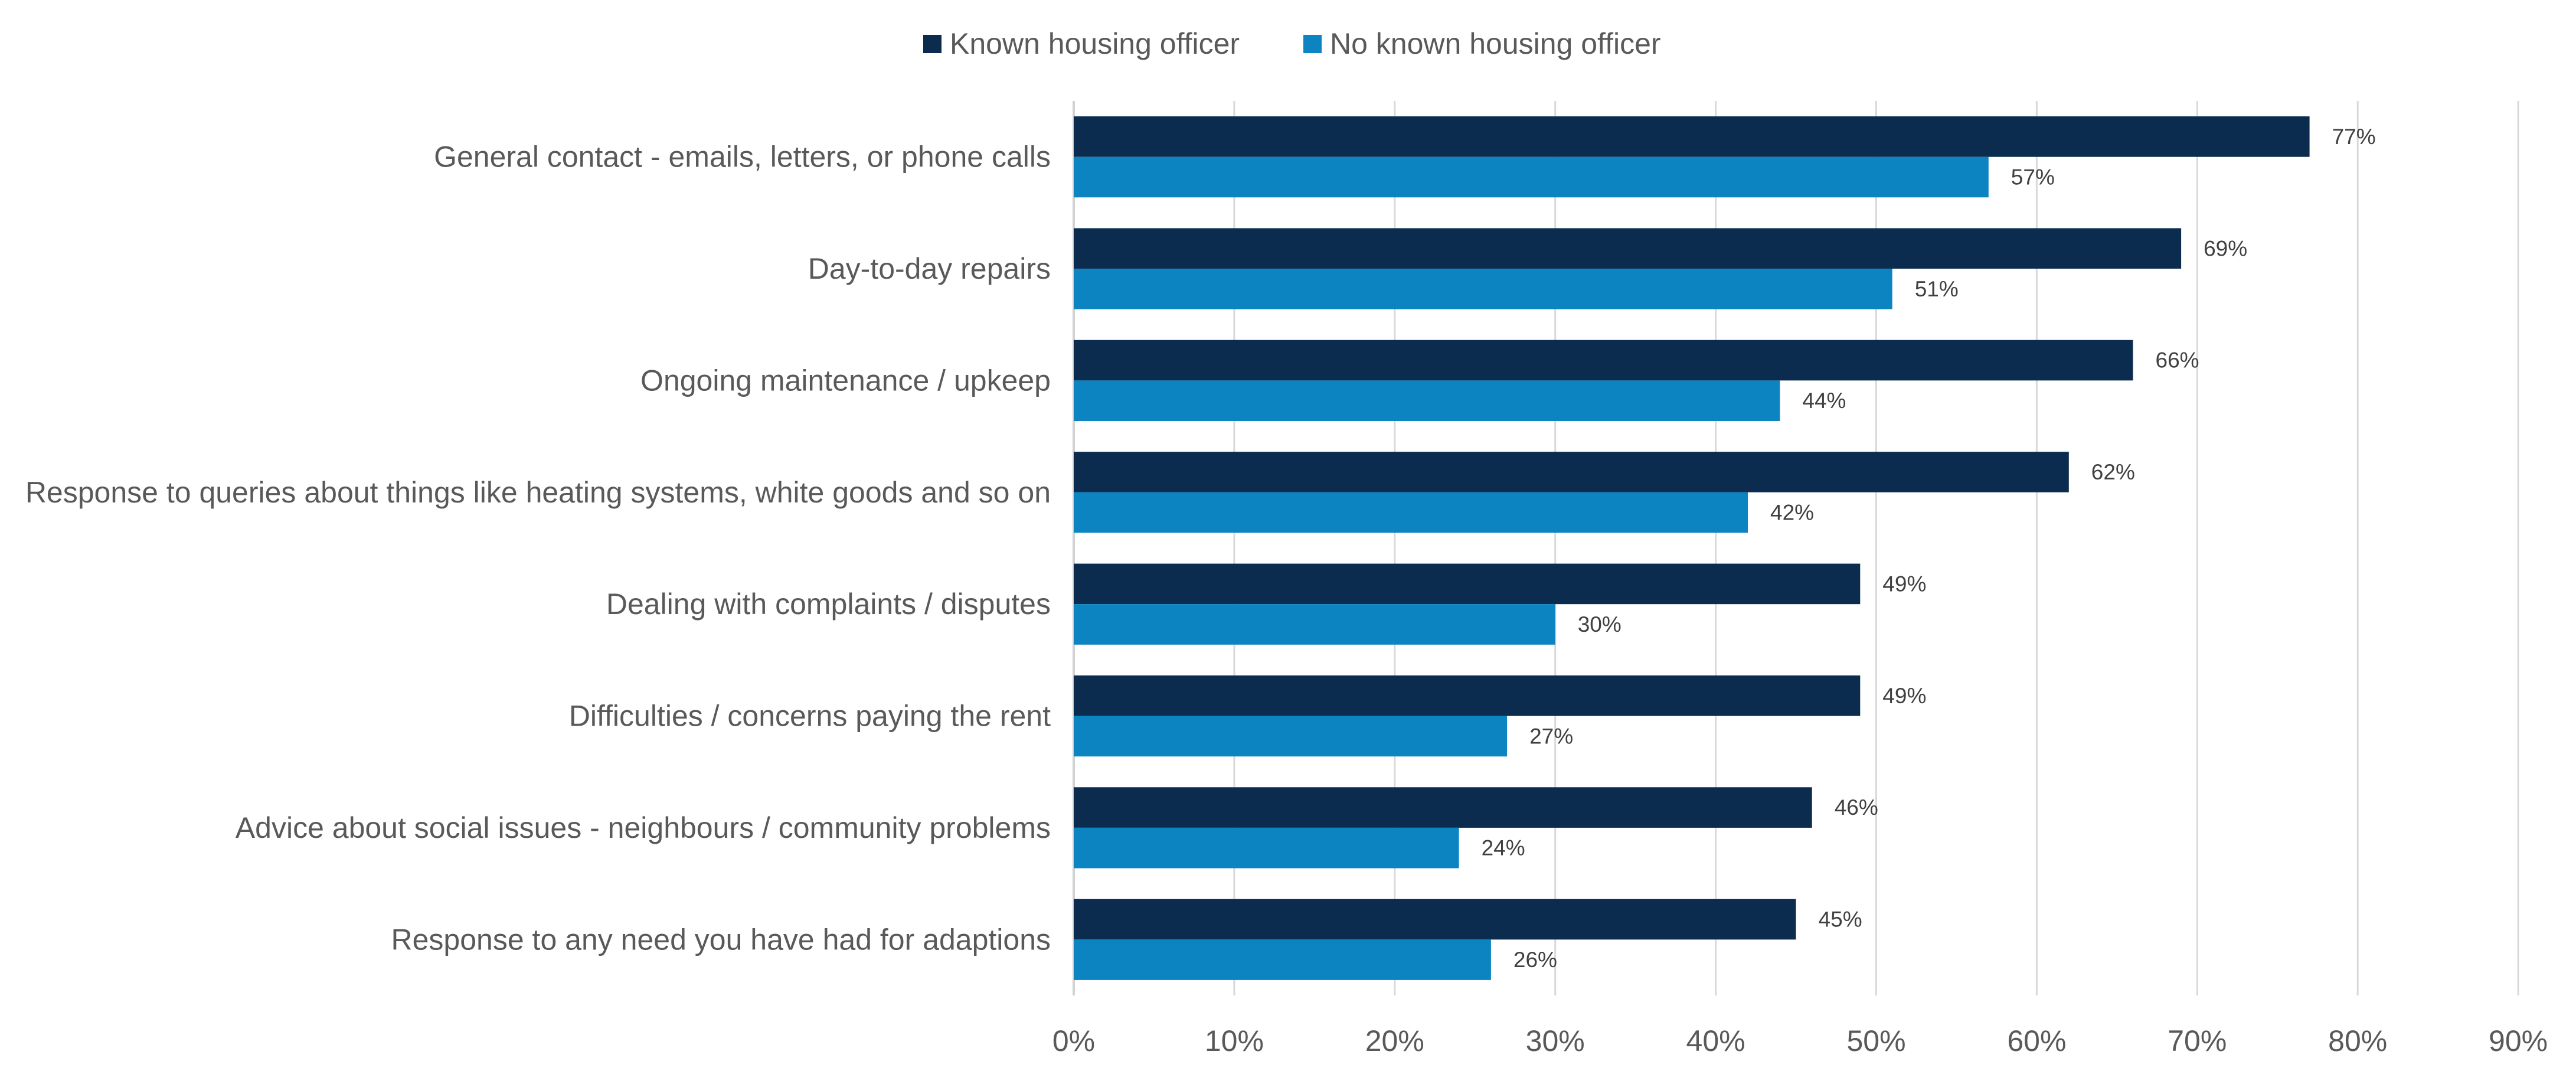  Describe the element at coordinates (1503, 848) in the screenshot. I see `svg-text: 24%` at that location.